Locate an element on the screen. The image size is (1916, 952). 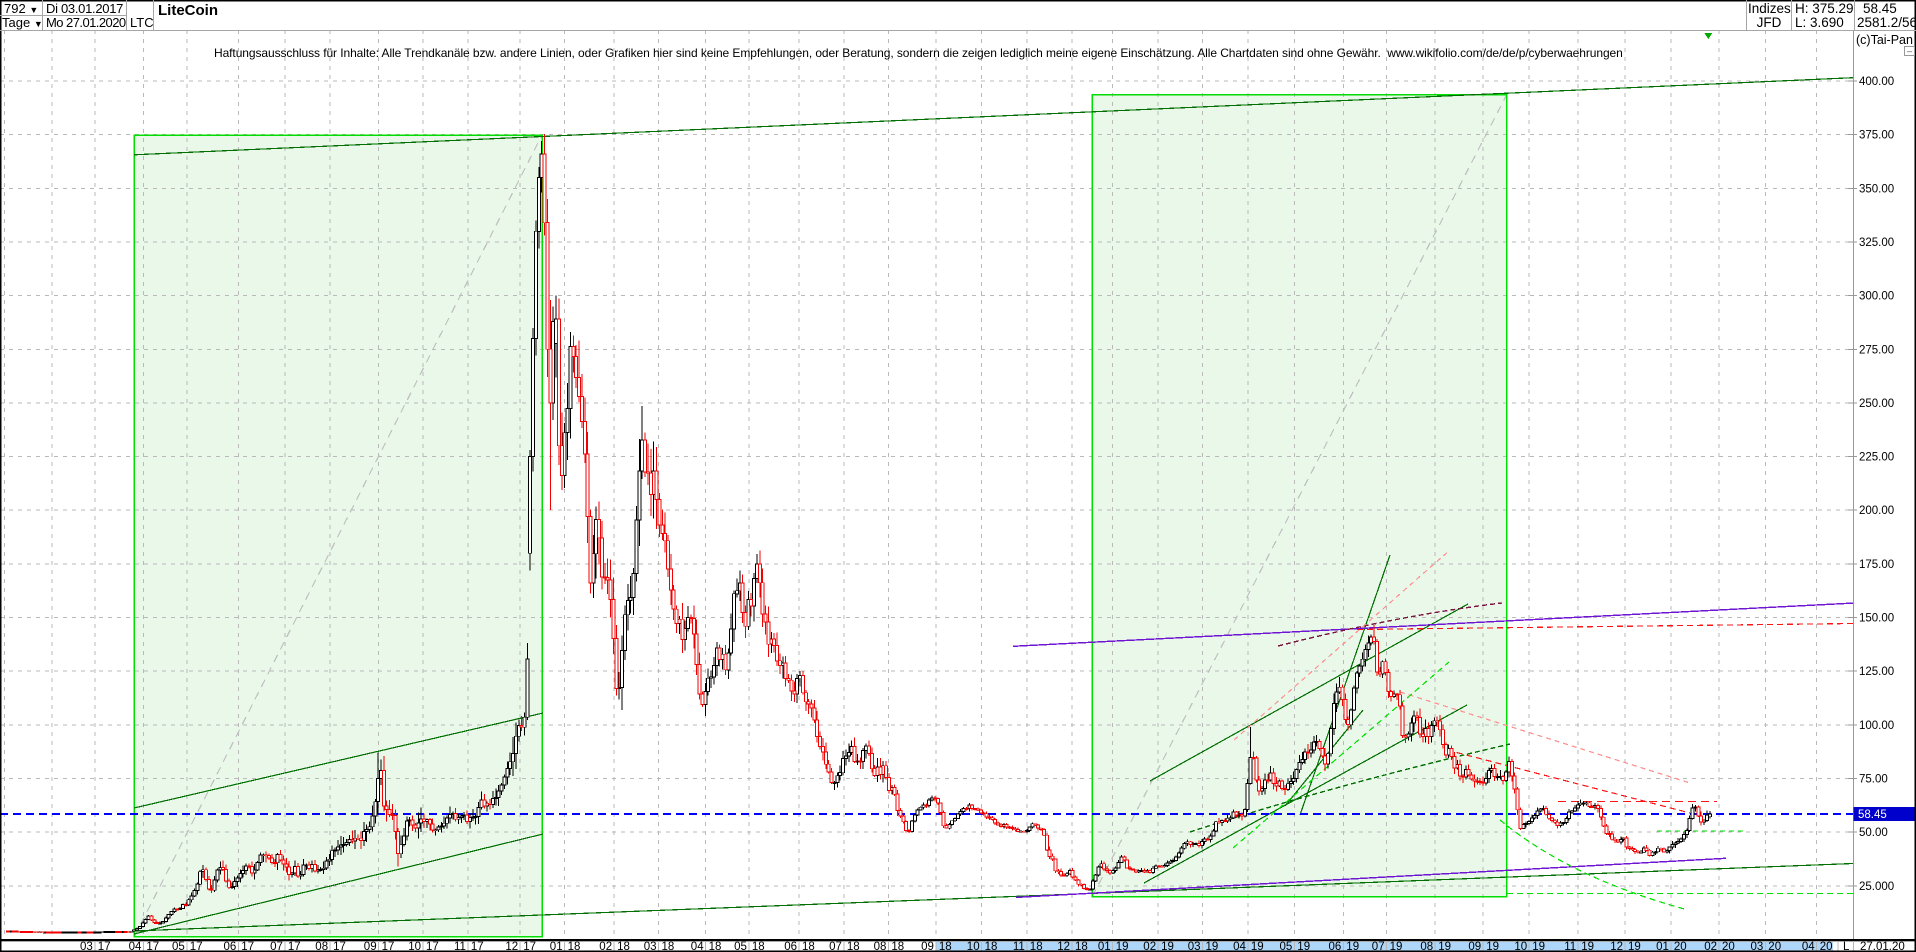
svg-text: 75.00 is located at coordinates (1873, 779).